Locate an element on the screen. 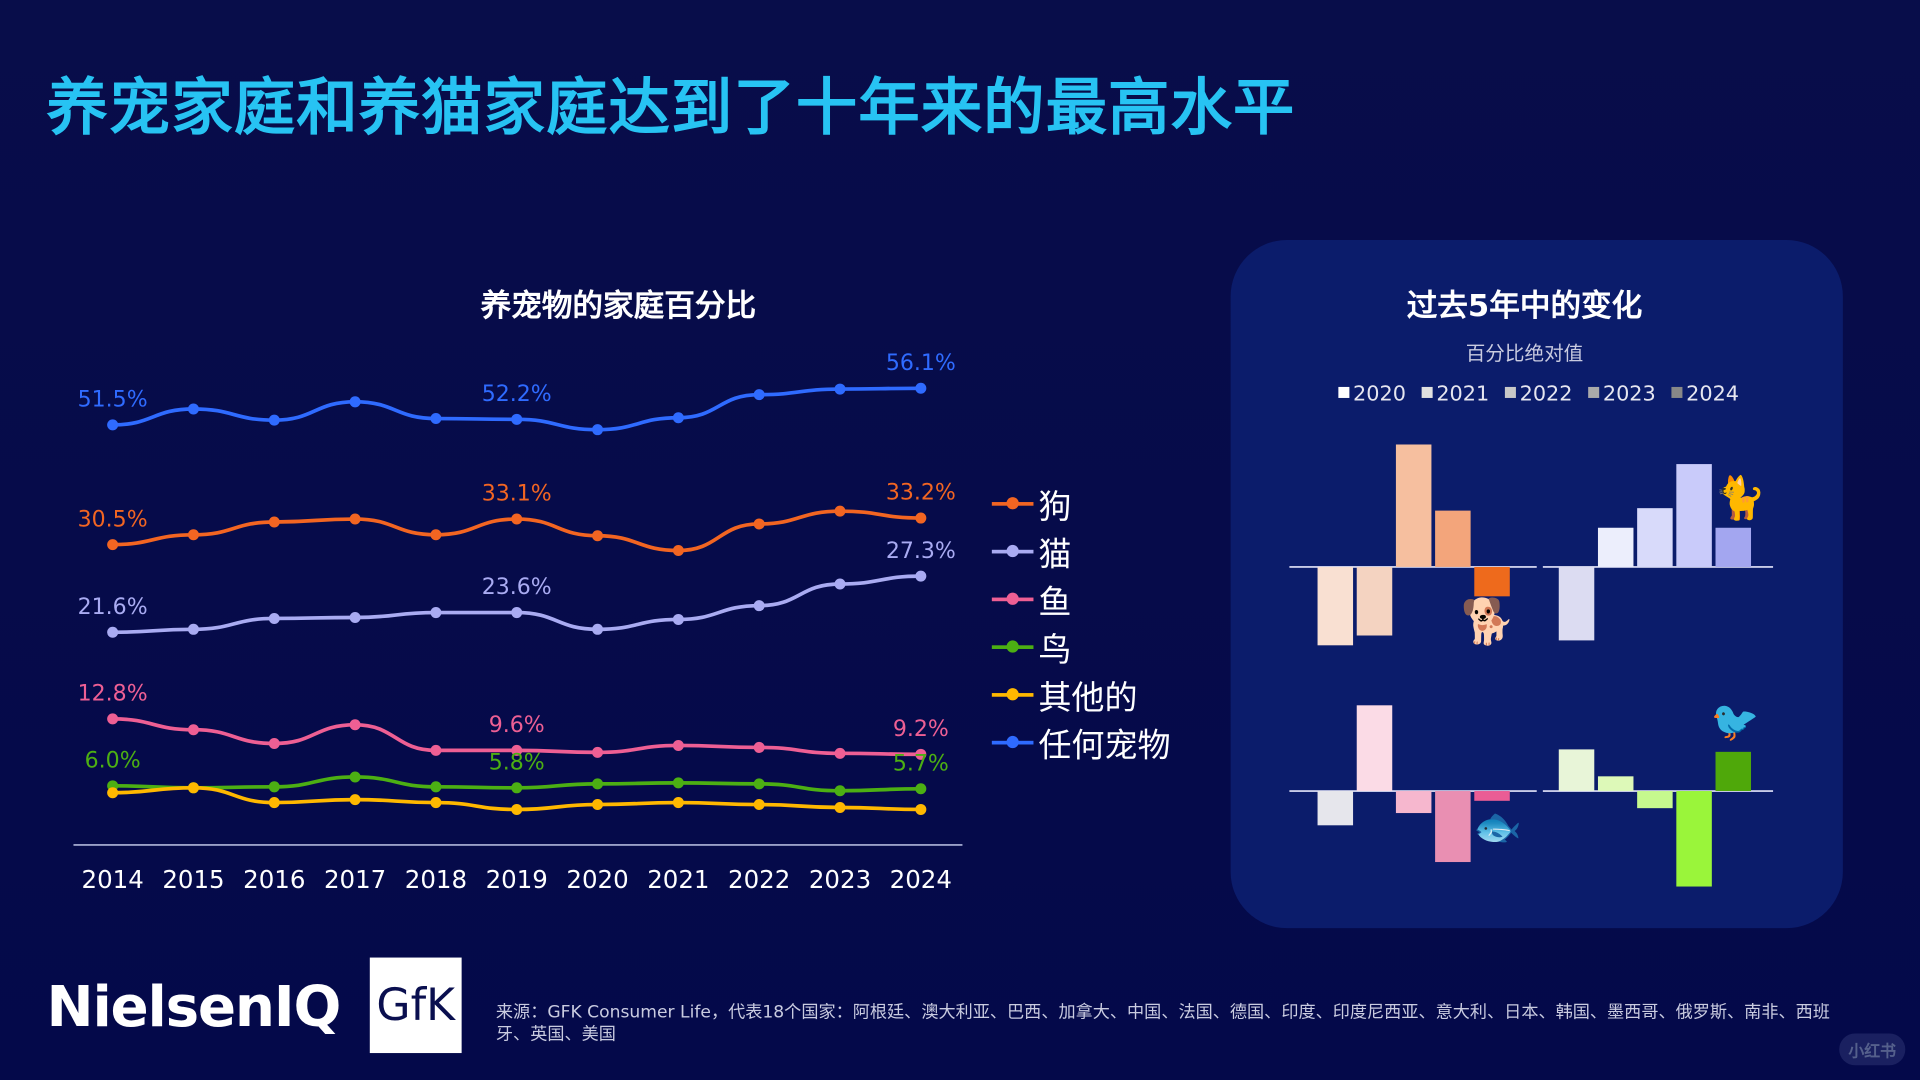  watermark: 小红书 is located at coordinates (1872, 1049).